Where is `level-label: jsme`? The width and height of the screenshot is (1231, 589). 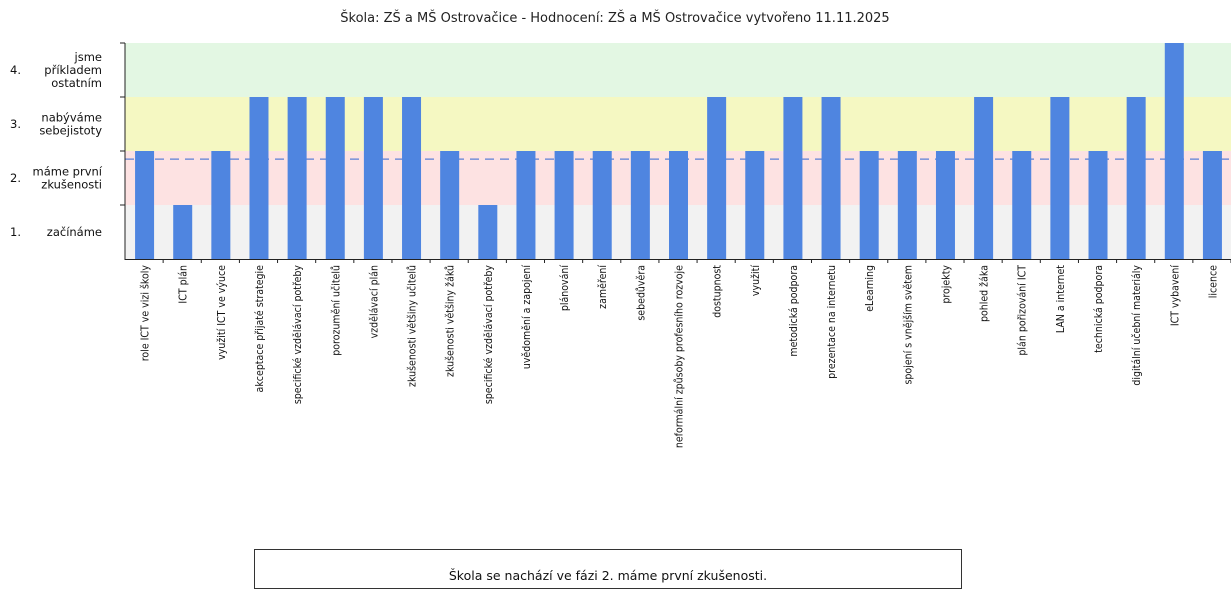 level-label: jsme is located at coordinates (88, 57).